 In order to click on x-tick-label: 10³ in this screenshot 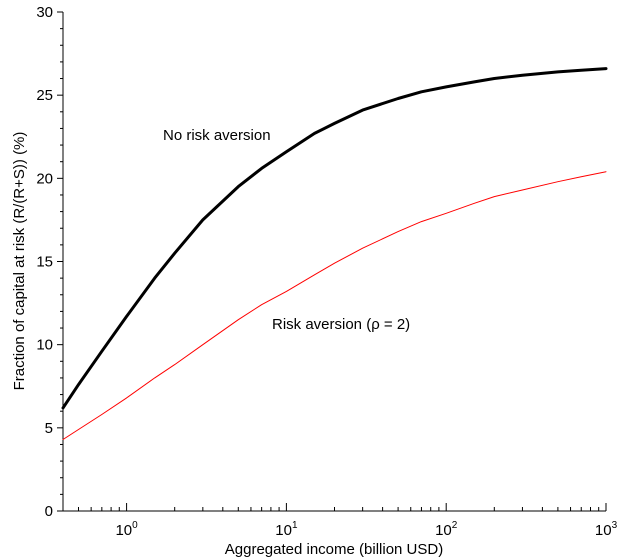, I will do `click(606, 529)`.